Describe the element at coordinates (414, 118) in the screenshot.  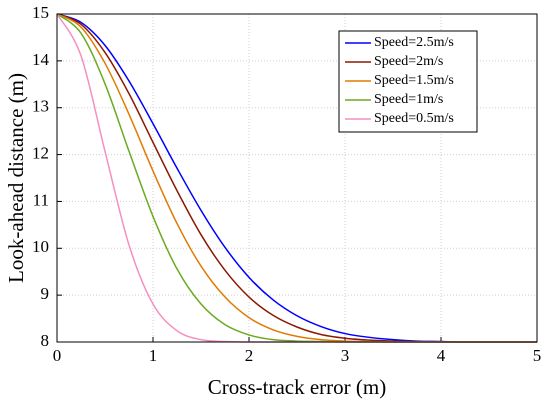
I see `legend-label: Speed=0.5m/s` at that location.